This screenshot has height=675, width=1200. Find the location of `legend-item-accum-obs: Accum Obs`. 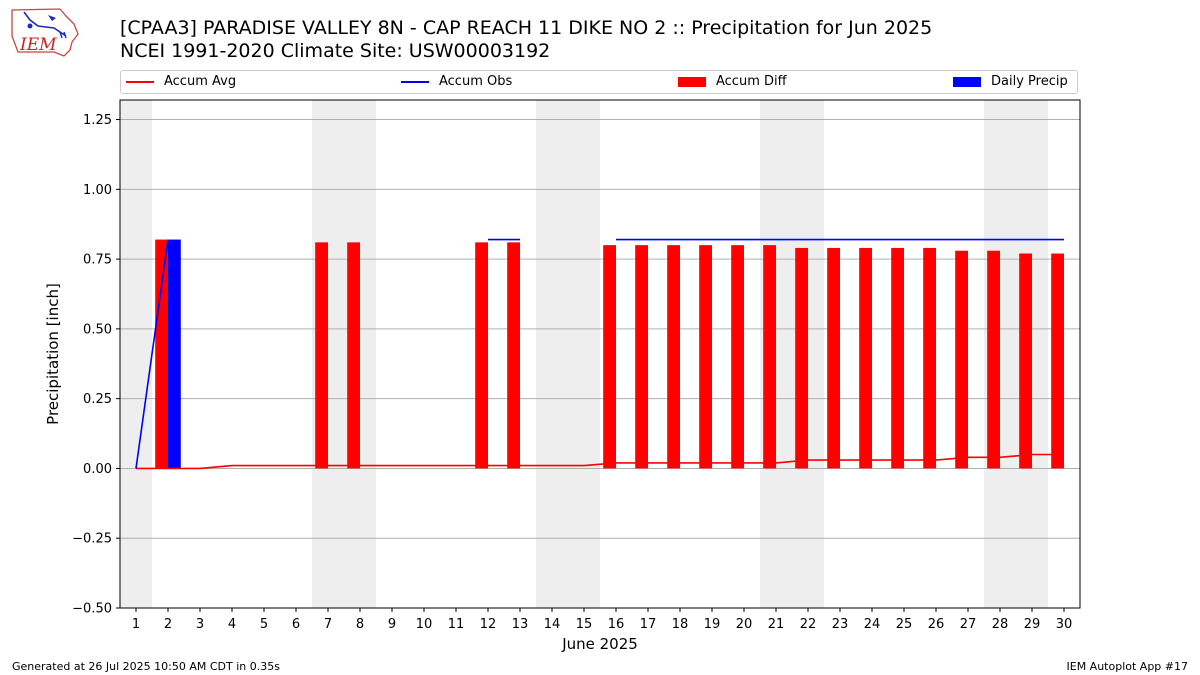

legend-item-accum-obs: Accum Obs is located at coordinates (456, 83).